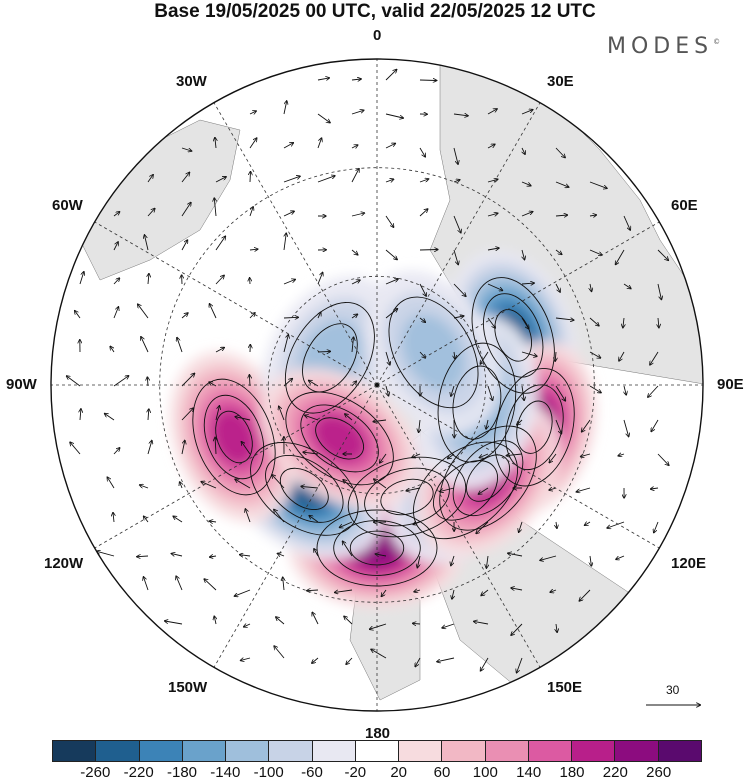 The width and height of the screenshot is (750, 783). I want to click on pole-marker, so click(377, 385).